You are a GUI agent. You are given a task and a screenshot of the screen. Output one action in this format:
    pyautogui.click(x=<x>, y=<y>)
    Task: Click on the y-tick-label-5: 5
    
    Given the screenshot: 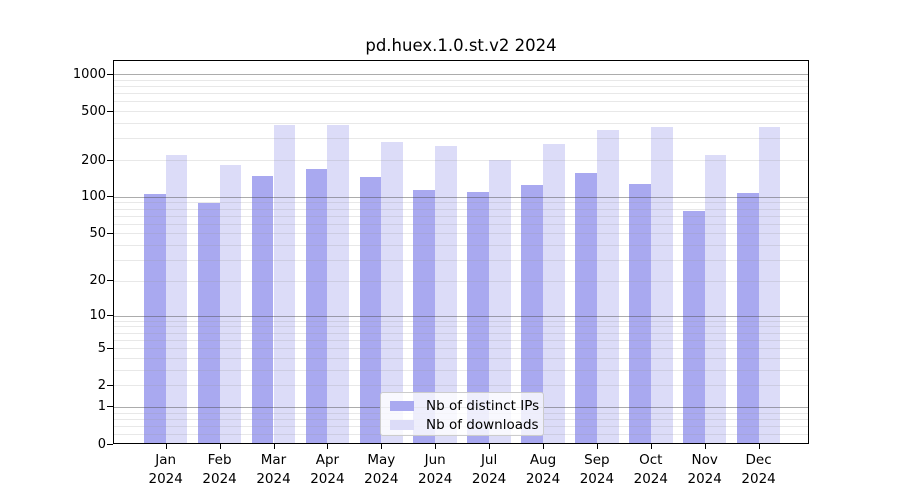 What is the action you would take?
    pyautogui.click(x=101, y=348)
    